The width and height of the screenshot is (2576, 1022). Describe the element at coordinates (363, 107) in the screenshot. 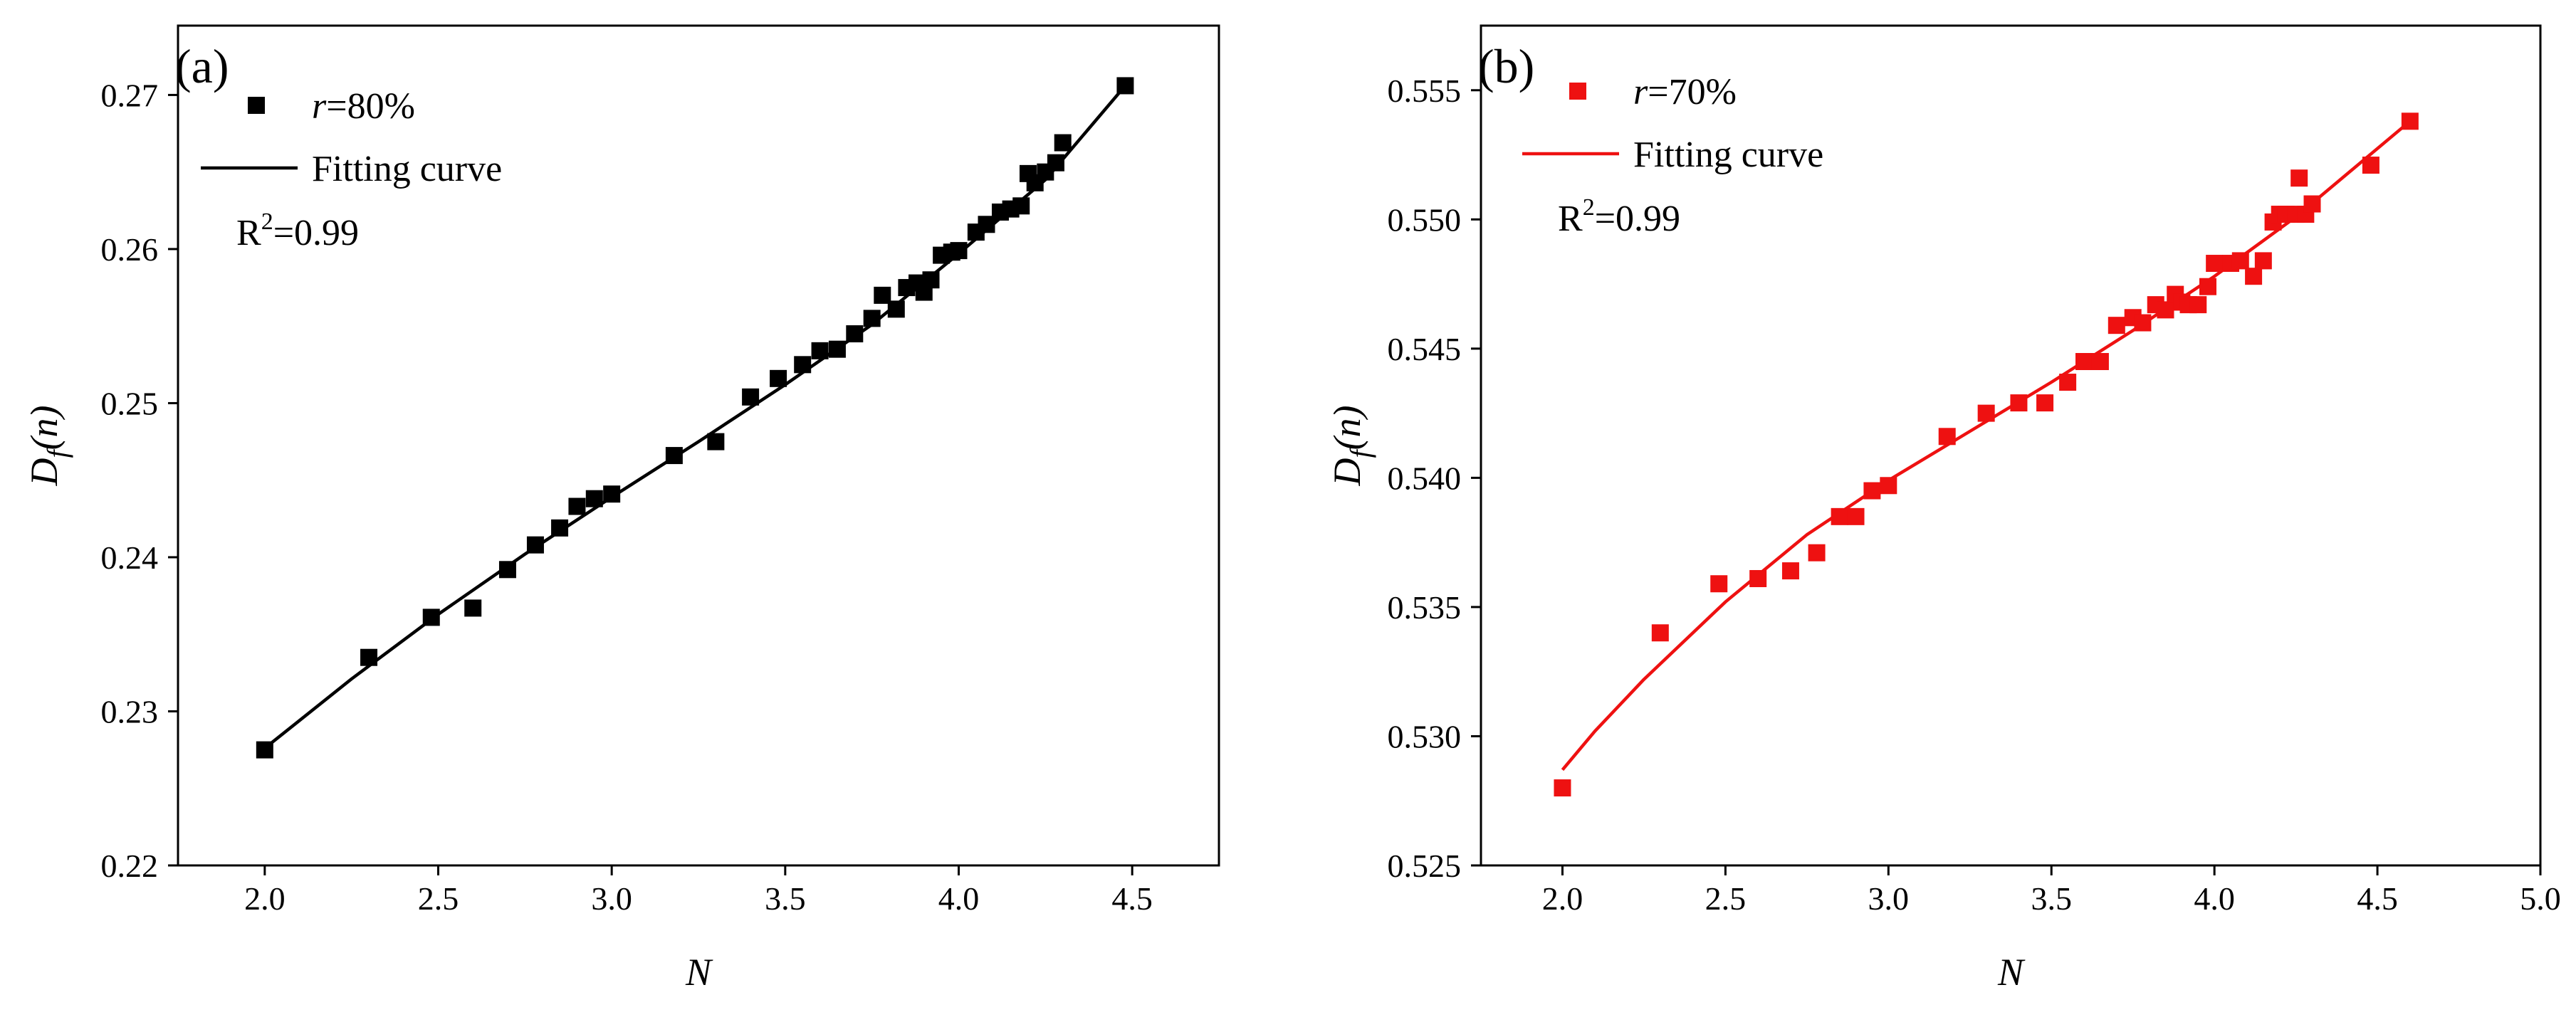

I see `legend-series-label: r=80%` at that location.